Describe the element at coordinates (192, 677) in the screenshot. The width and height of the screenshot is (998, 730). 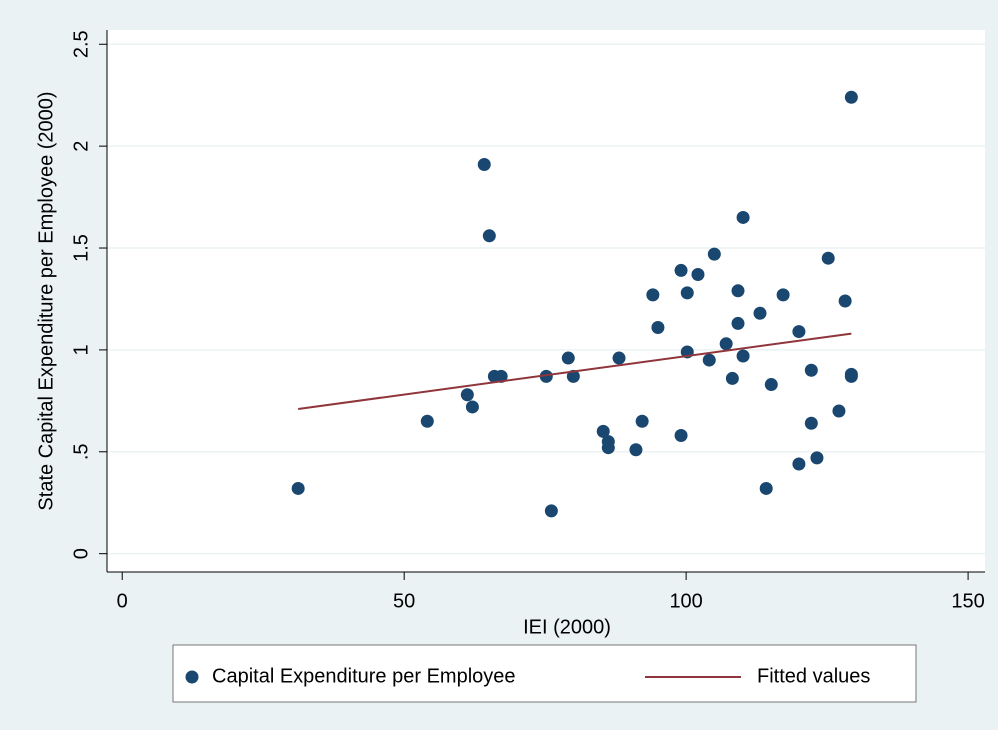
I see `legend-marker` at that location.